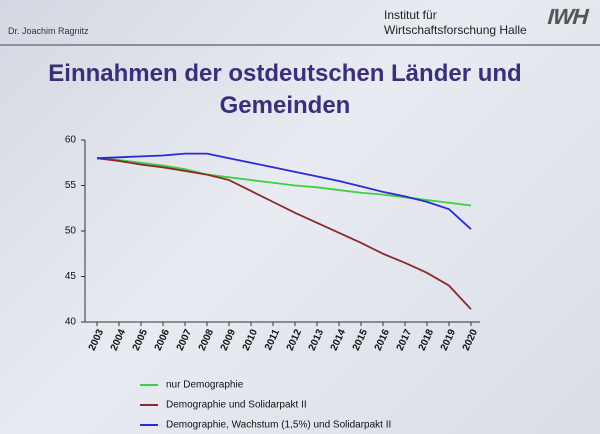 Image resolution: width=600 pixels, height=434 pixels. I want to click on x-tick-label: 2015, so click(361, 339).